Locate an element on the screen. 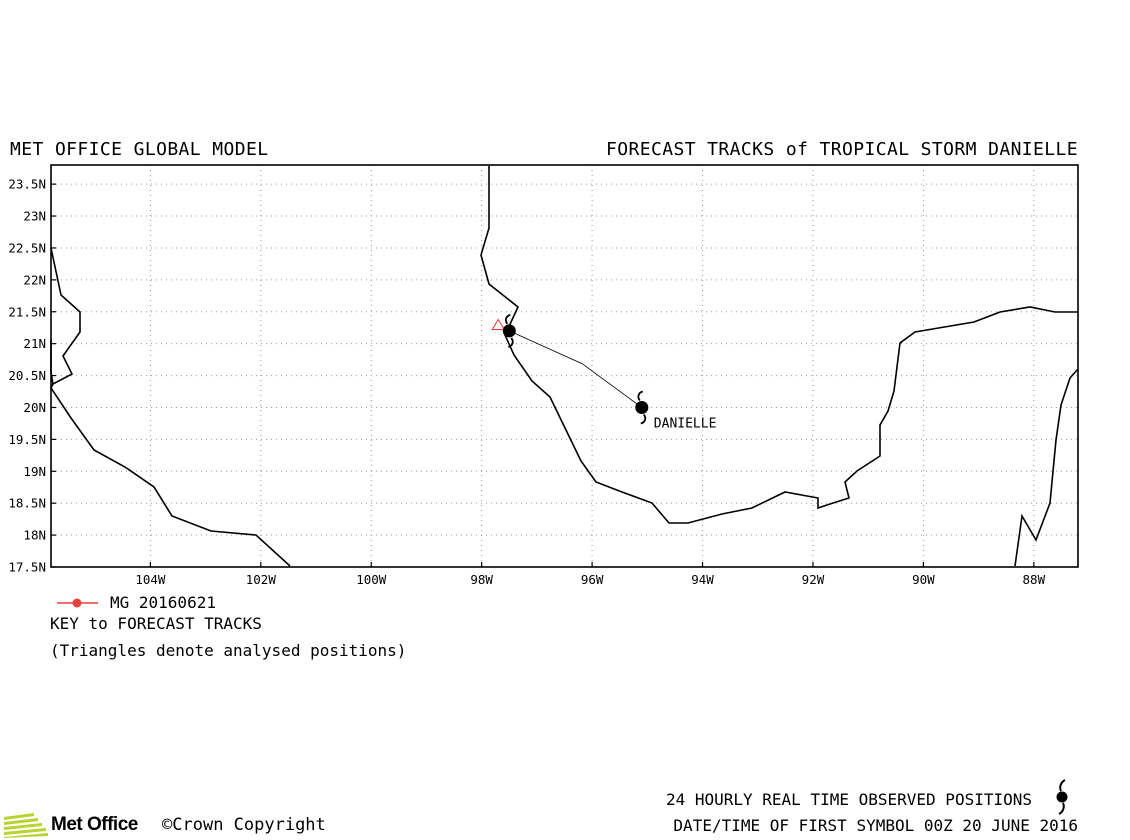 The image size is (1130, 840). met-office-logo-icon is located at coordinates (26, 825).